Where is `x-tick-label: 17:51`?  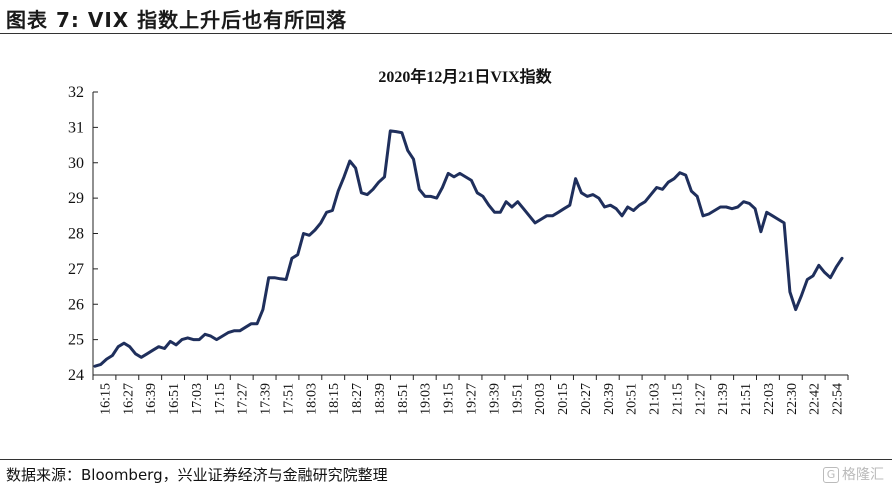
x-tick-label: 17:51 is located at coordinates (288, 399).